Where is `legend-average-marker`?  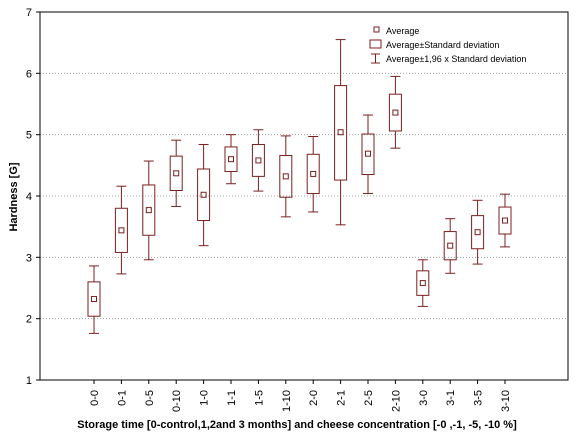
legend-average-marker is located at coordinates (376, 29).